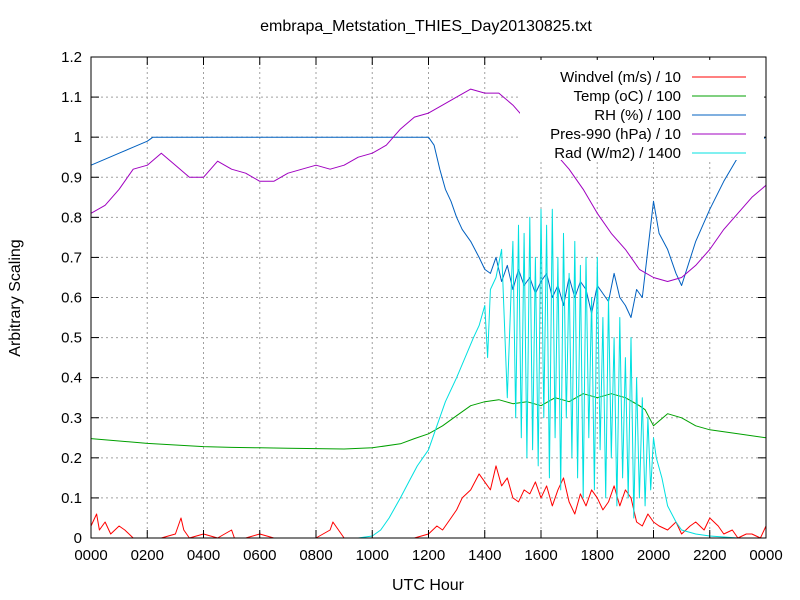 This screenshot has width=800, height=600. I want to click on y-tick-label: 1.2, so click(71, 57).